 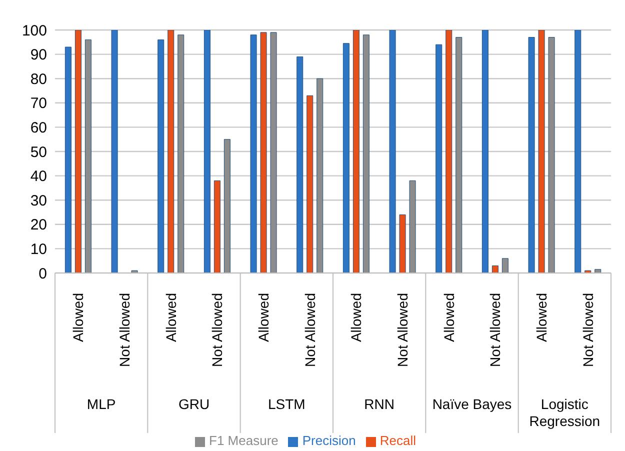 What do you see at coordinates (243, 440) in the screenshot?
I see `legend-label: F1 Measure` at bounding box center [243, 440].